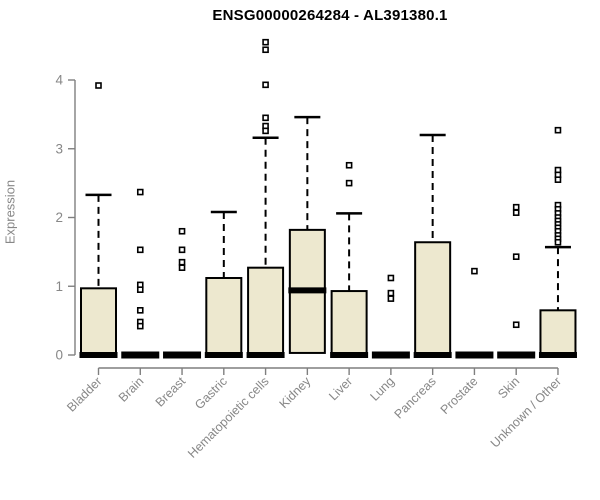 The image size is (600, 500). I want to click on box-bladder, so click(98, 220).